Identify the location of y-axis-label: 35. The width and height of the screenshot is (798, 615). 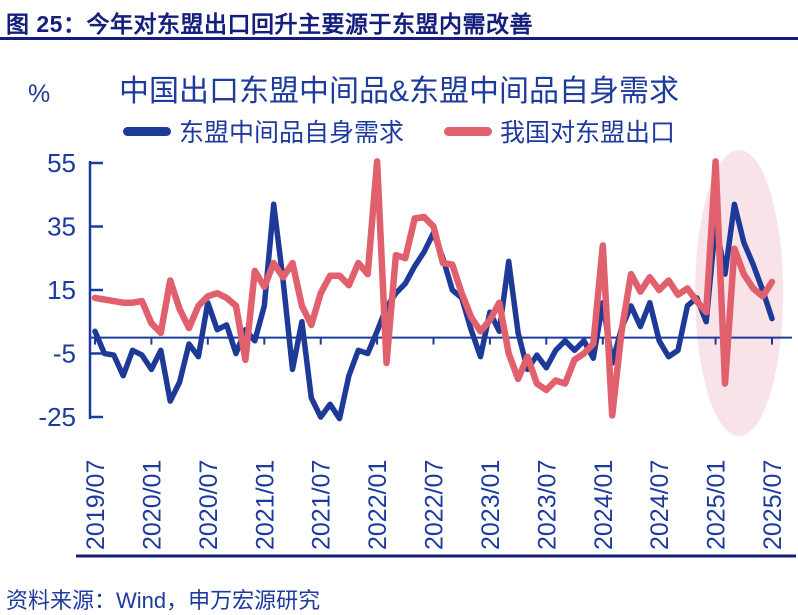
(61, 227).